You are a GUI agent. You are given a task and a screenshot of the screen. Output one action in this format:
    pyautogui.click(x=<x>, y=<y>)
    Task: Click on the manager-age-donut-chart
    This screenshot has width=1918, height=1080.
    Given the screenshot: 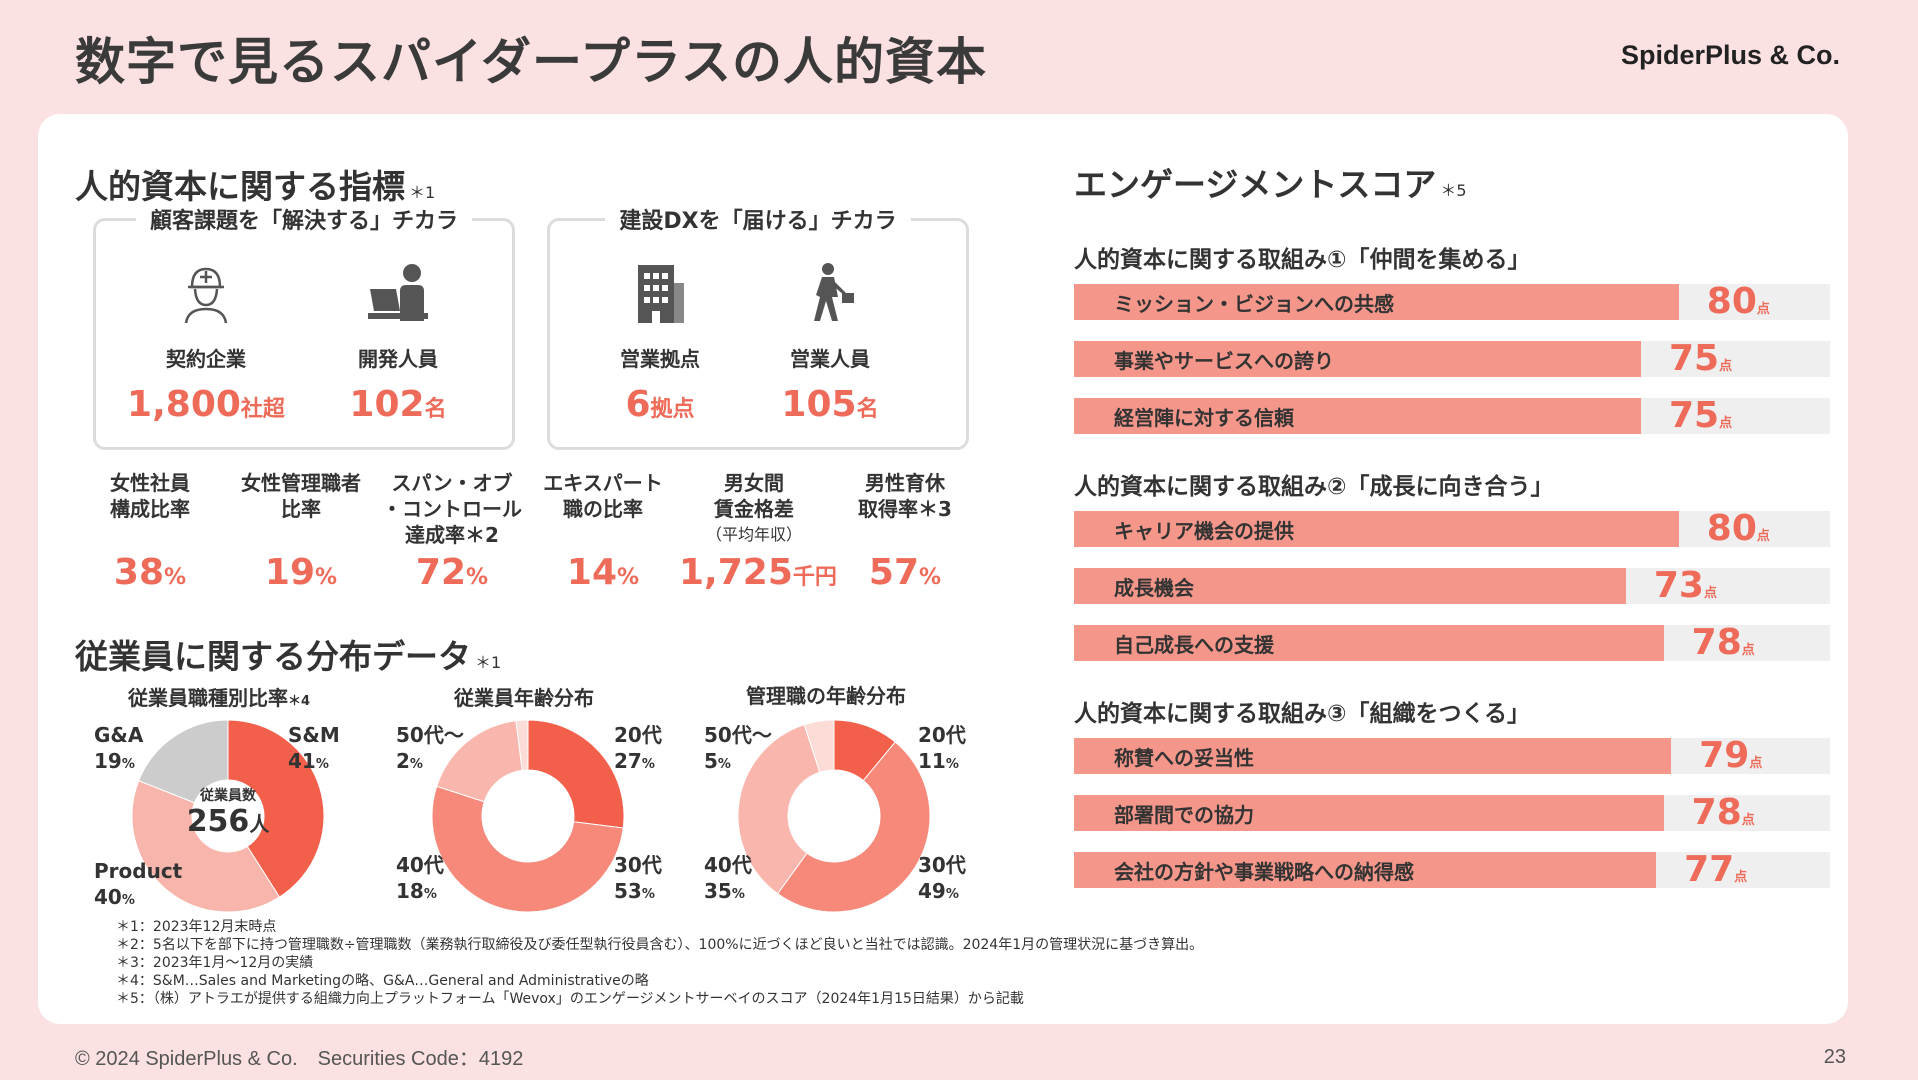 What is the action you would take?
    pyautogui.click(x=834, y=816)
    